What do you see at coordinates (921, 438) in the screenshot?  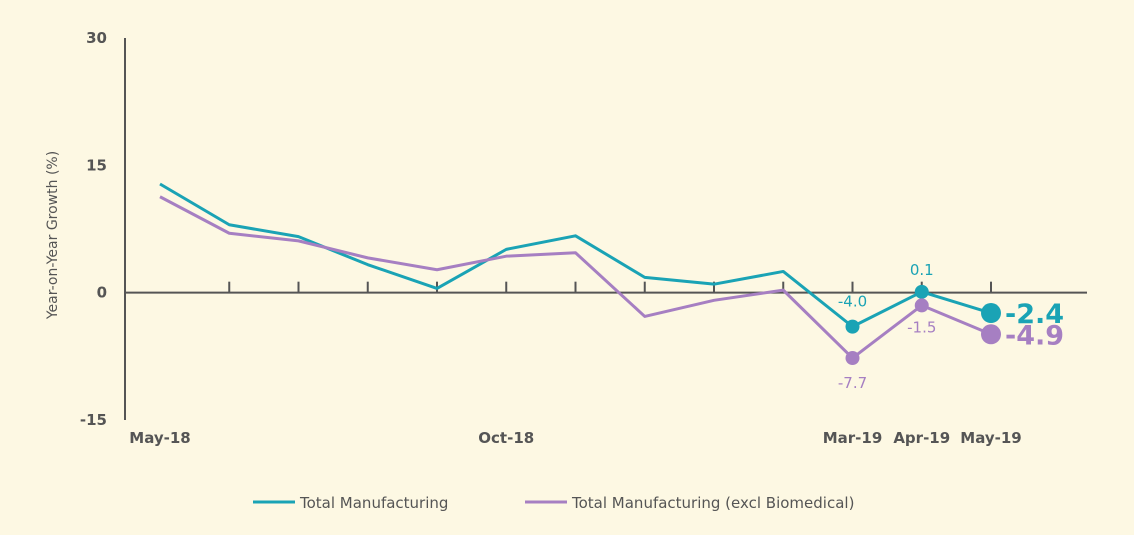 I see `x-tick-label: Apr-19` at bounding box center [921, 438].